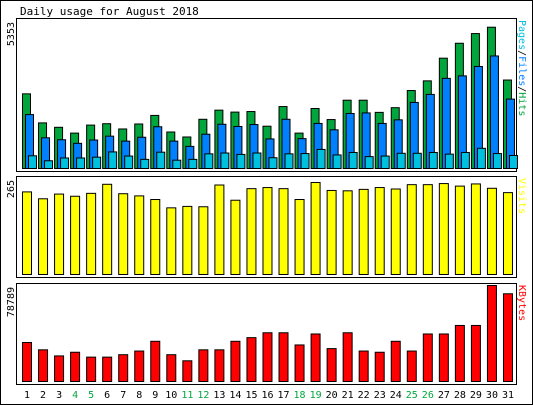  What do you see at coordinates (43, 395) in the screenshot?
I see `x-tick-label: 2` at bounding box center [43, 395].